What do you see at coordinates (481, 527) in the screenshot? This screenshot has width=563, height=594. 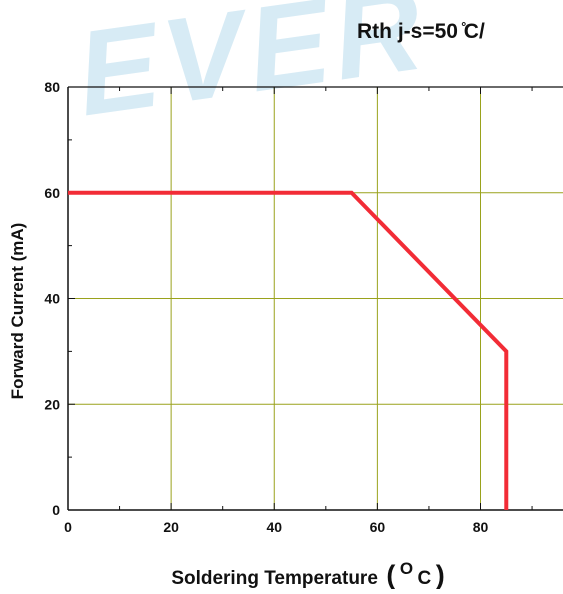 I see `x-tick-label: 80` at bounding box center [481, 527].